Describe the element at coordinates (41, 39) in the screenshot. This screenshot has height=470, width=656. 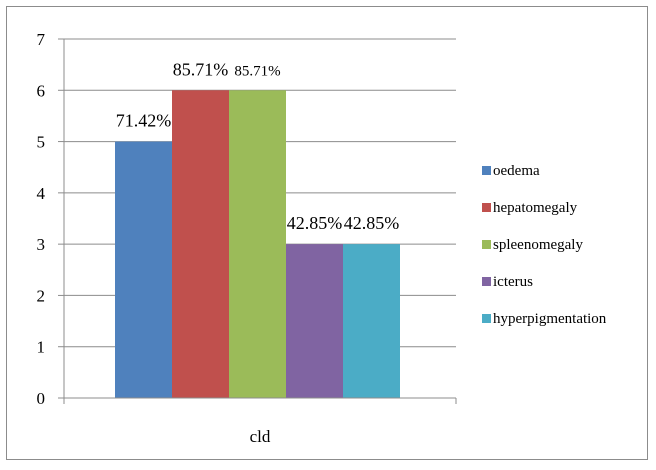
I see `y-tick-label: 7` at that location.